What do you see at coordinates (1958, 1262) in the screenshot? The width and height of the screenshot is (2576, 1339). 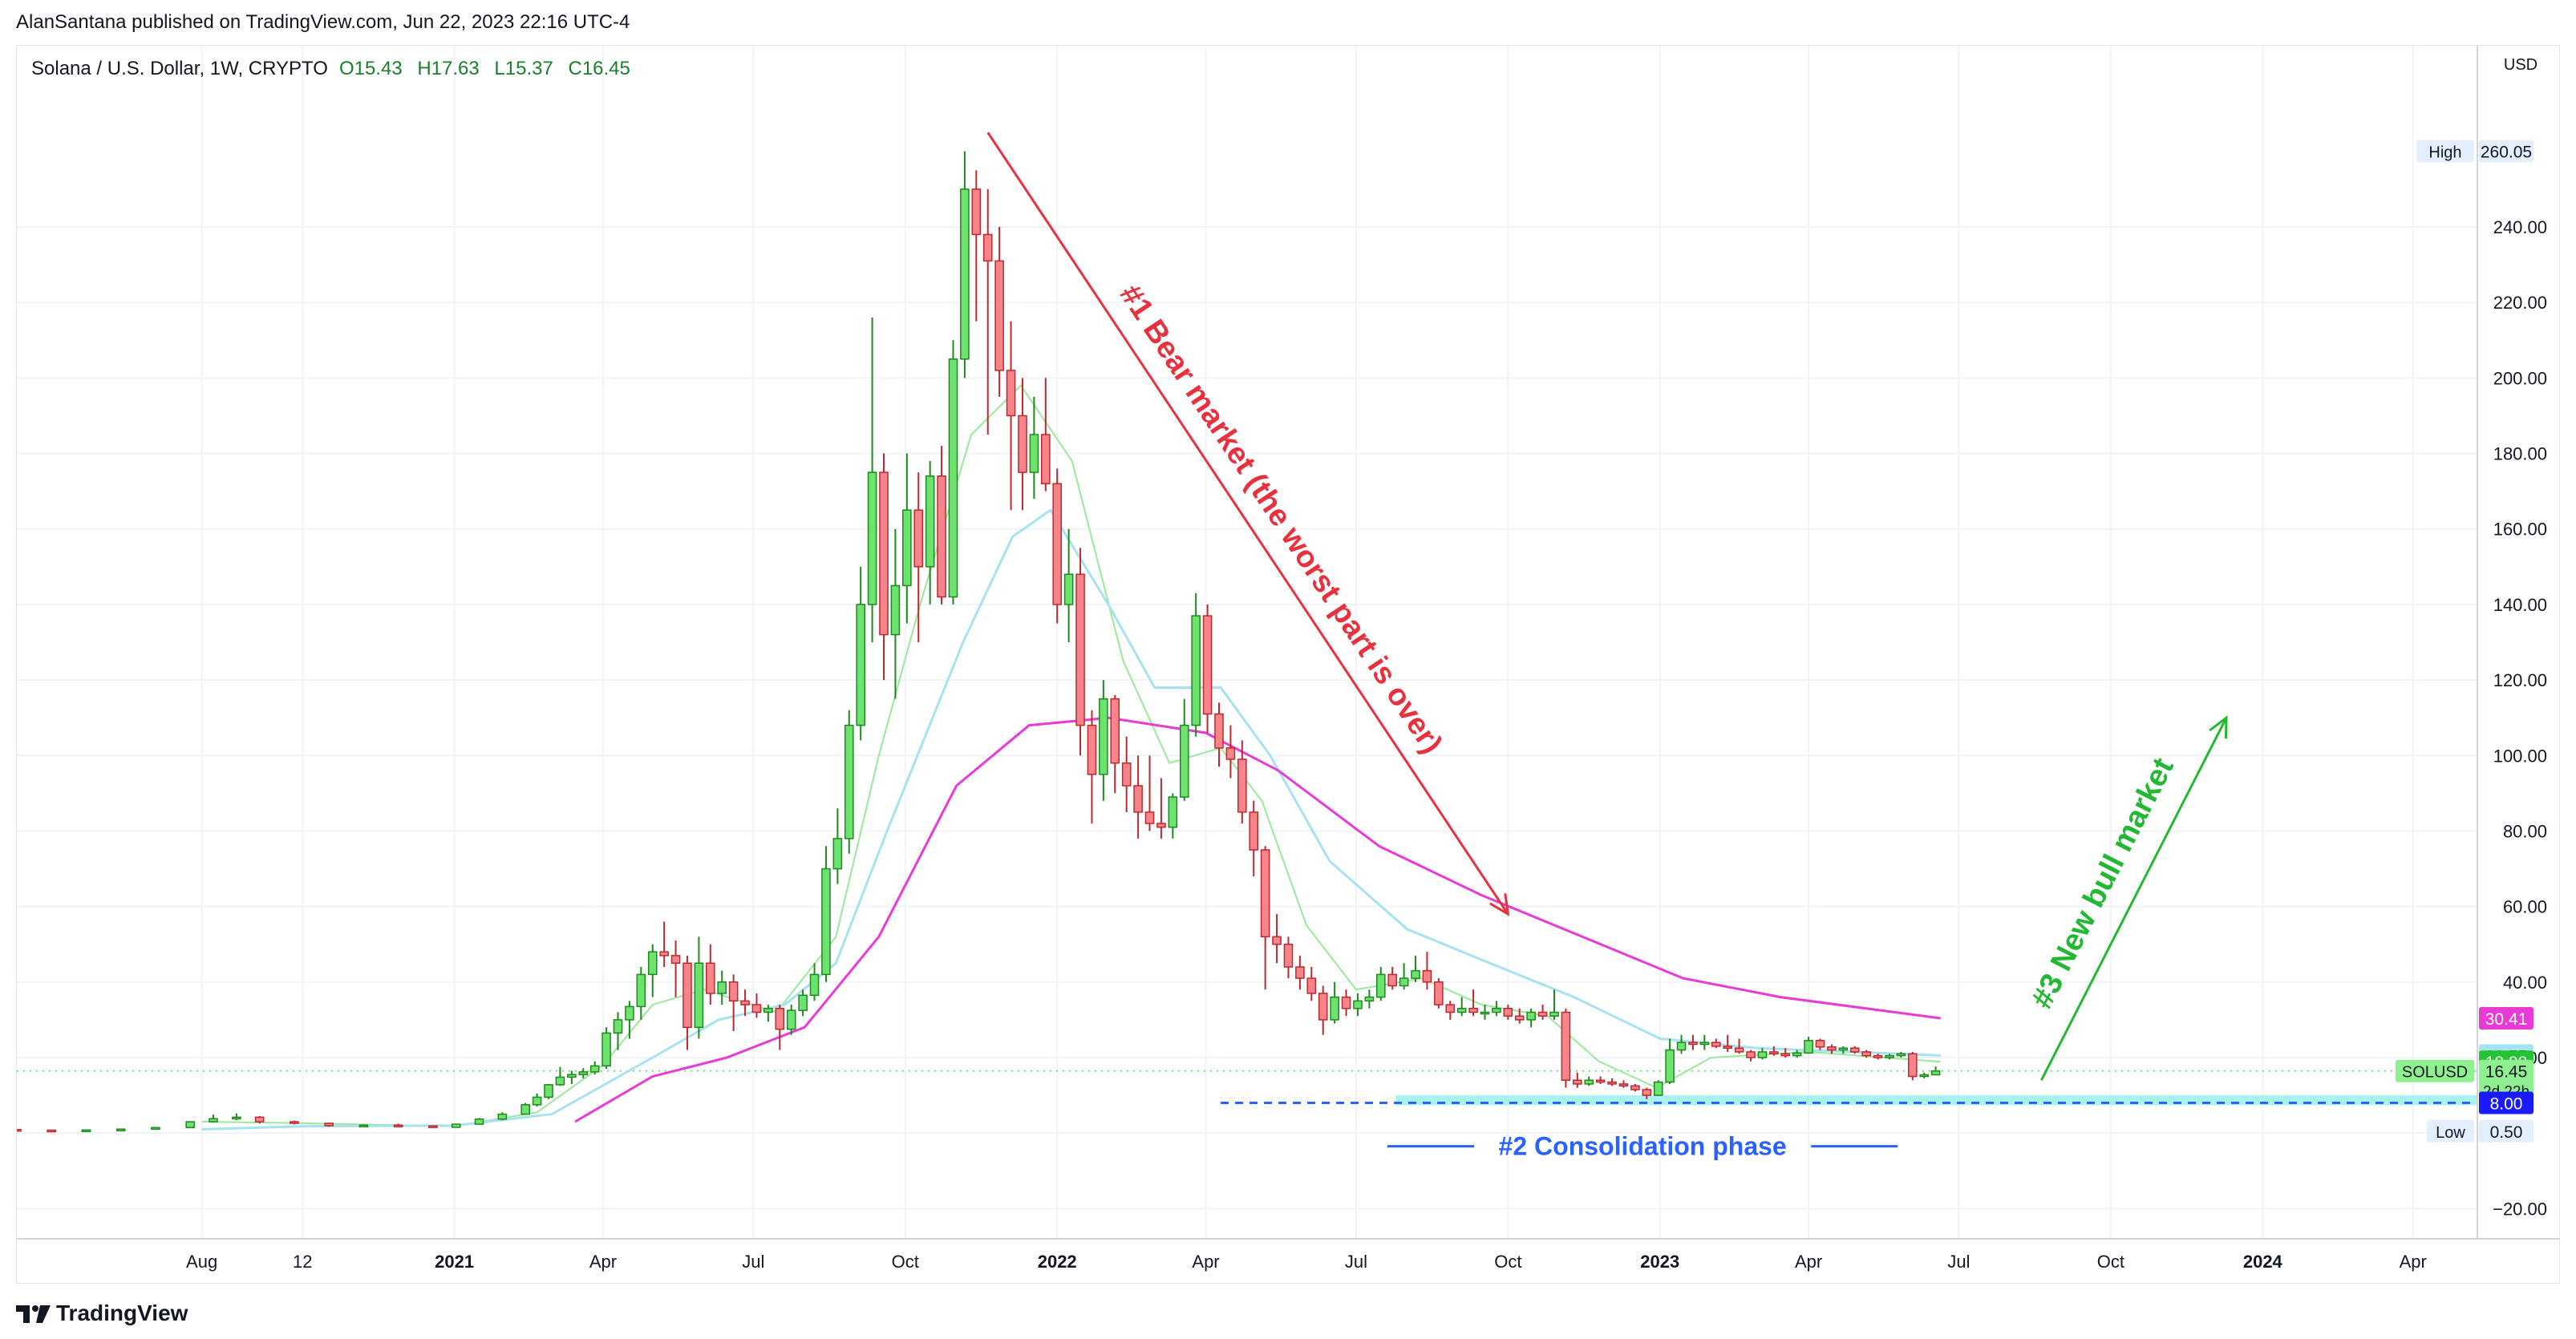 I see `x-tick-label: Jul` at bounding box center [1958, 1262].